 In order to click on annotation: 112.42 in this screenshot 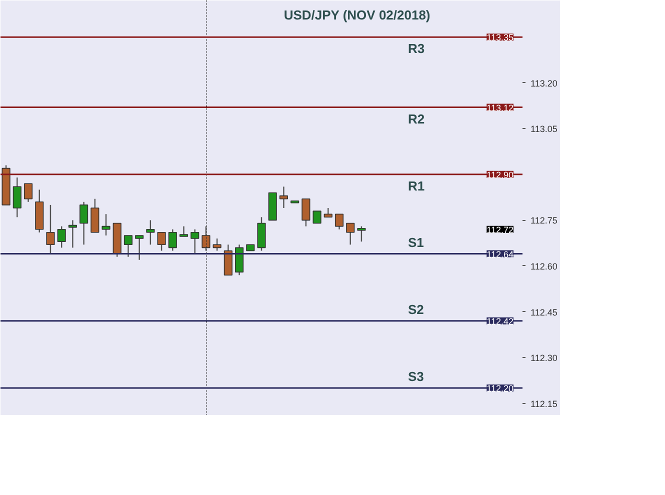, I will do `click(500, 321)`.